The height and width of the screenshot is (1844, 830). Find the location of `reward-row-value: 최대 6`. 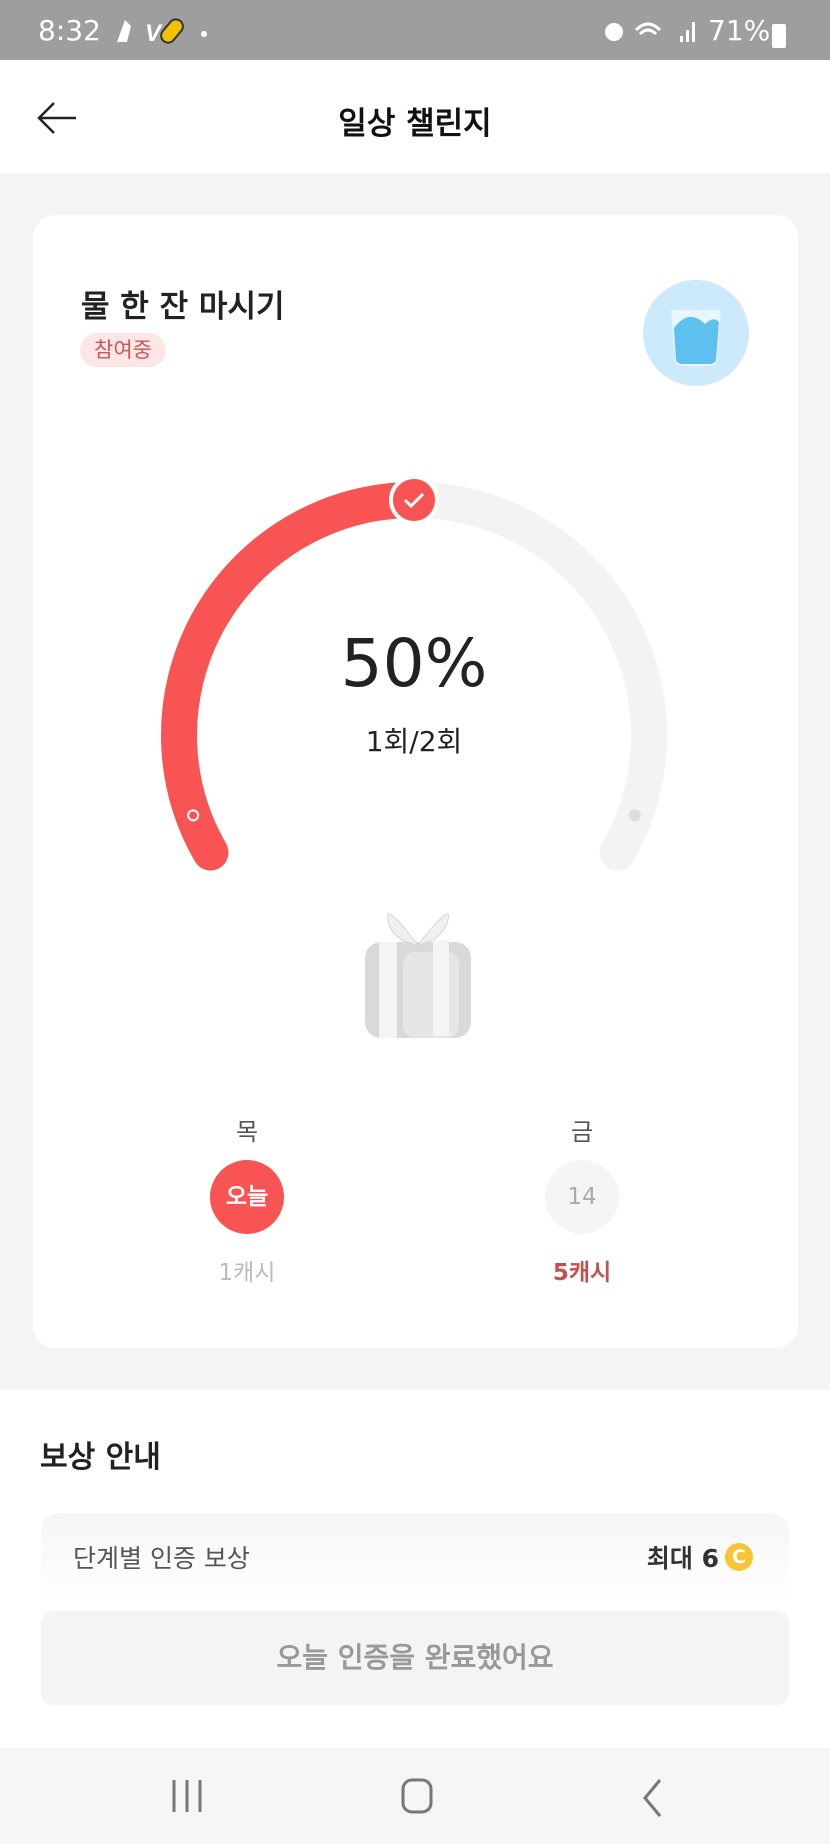

reward-row-value: 최대 6 is located at coordinates (682, 1558).